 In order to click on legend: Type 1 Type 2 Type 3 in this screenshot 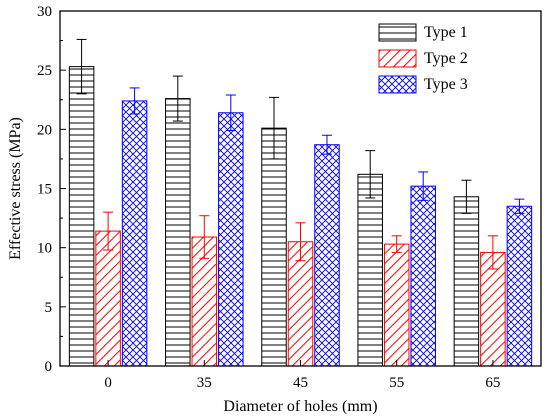, I will do `click(423, 58)`.